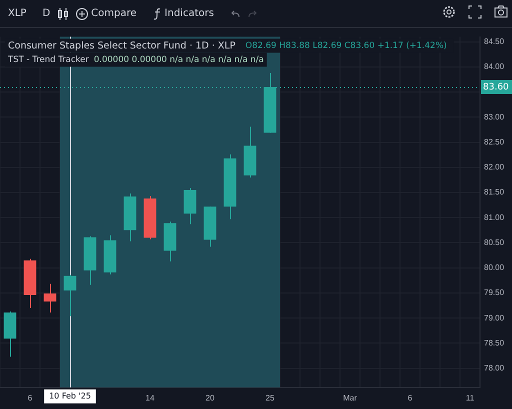 The height and width of the screenshot is (409, 512). Describe the element at coordinates (346, 46) in the screenshot. I see `annotation: O82.69 H83.88 L82.69 C83.60 +1.17 (+1.42%)` at that location.